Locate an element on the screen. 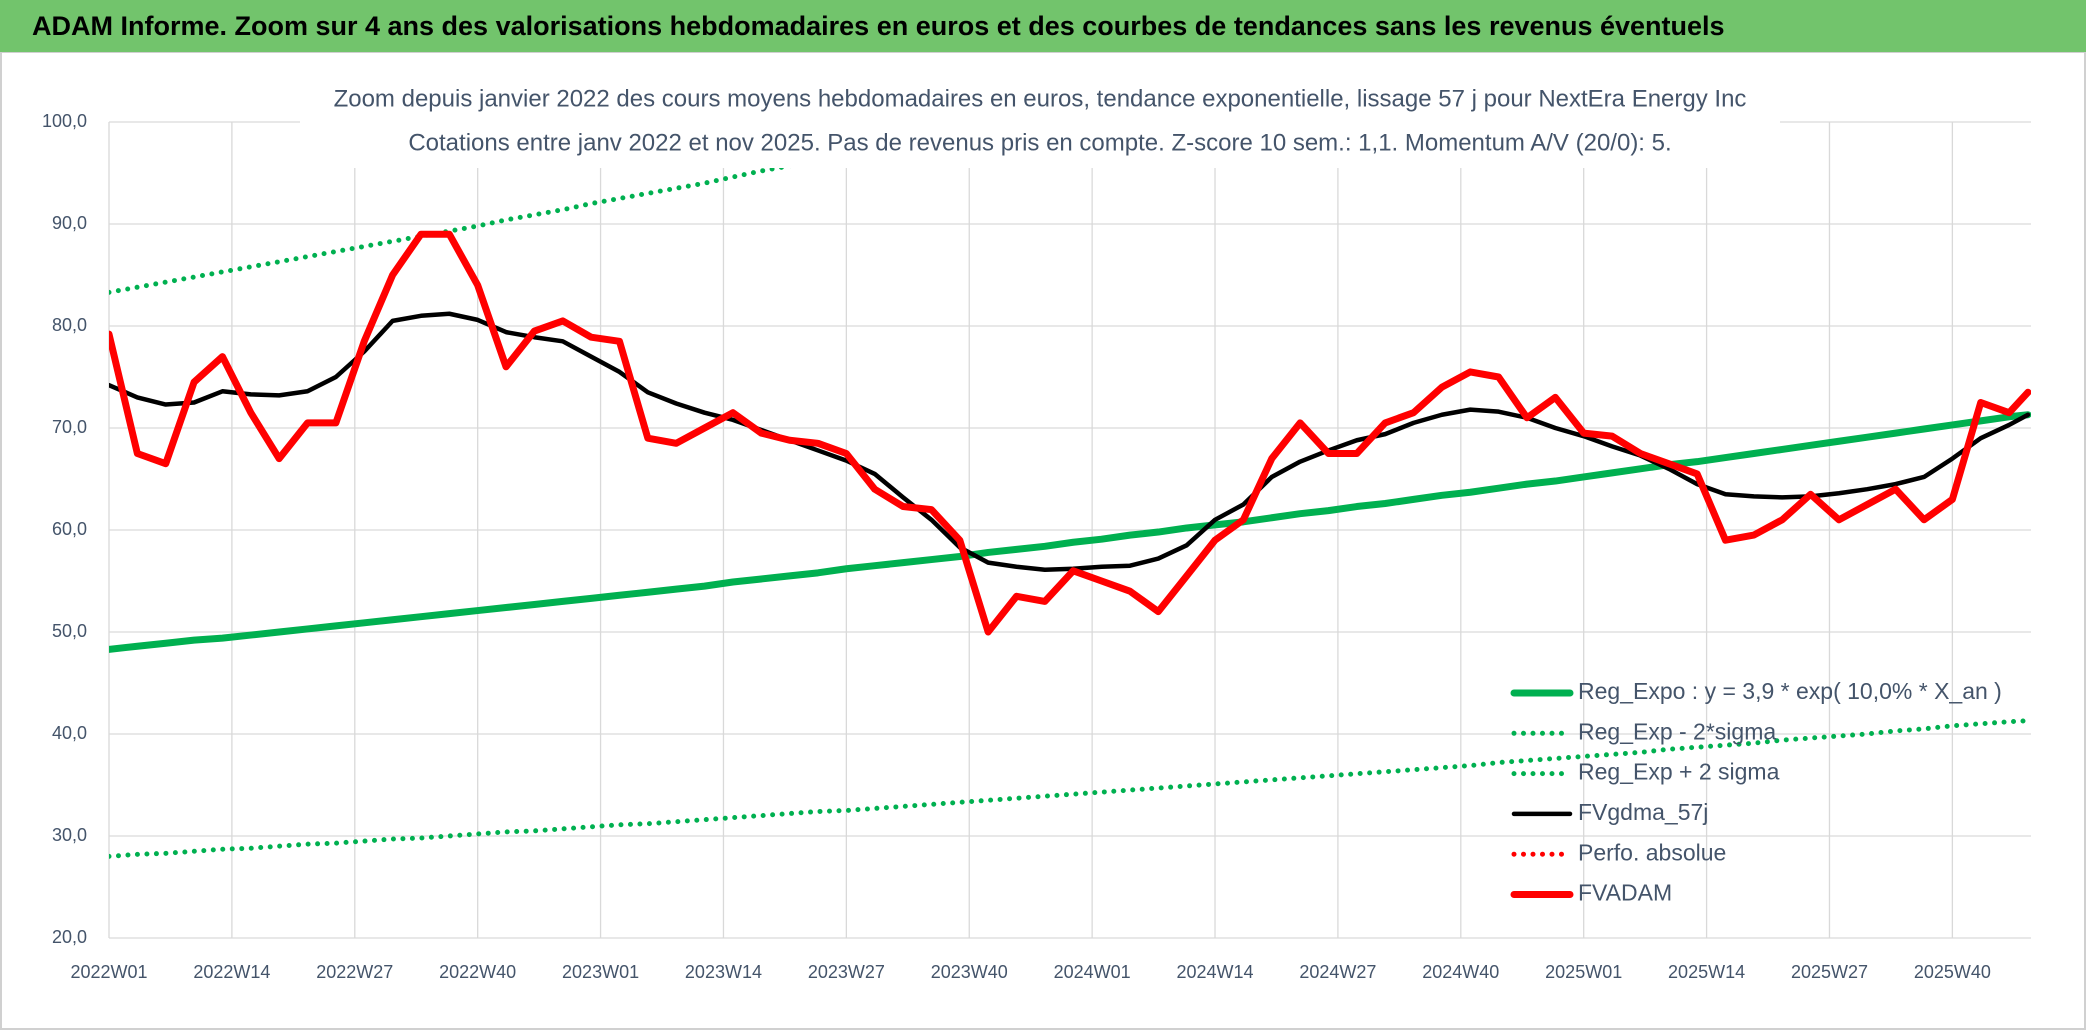 The height and width of the screenshot is (1036, 2086). y-tick-label: 20,0 is located at coordinates (69, 937).